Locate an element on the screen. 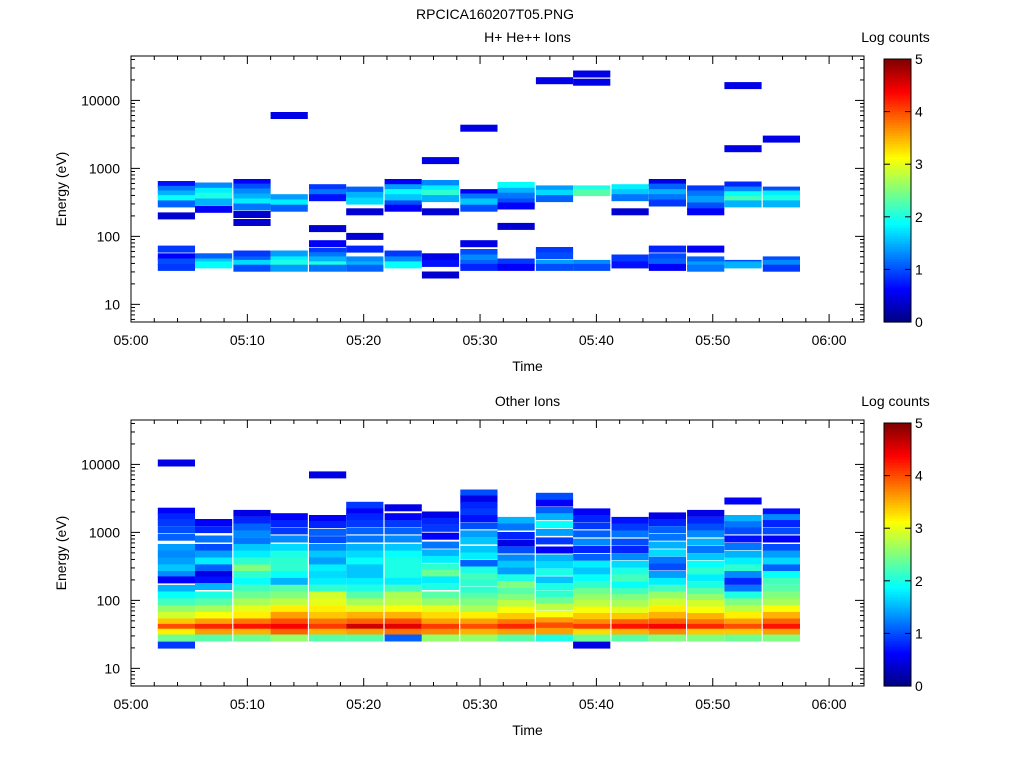 This screenshot has width=1024, height=773. x-axis-label: Time is located at coordinates (527, 366).